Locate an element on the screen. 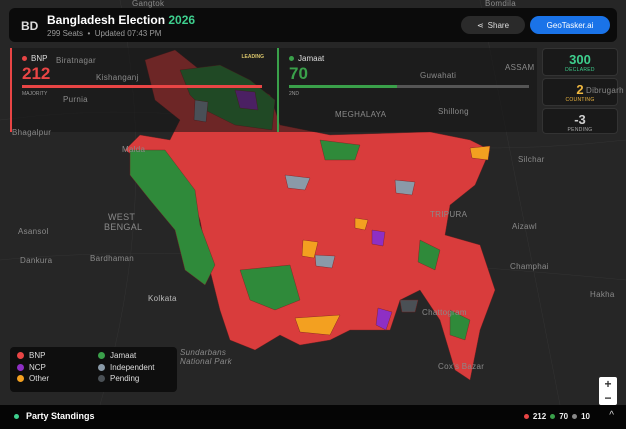 The image size is (626, 429). updated-time: Updated 07:43 PM is located at coordinates (128, 33).